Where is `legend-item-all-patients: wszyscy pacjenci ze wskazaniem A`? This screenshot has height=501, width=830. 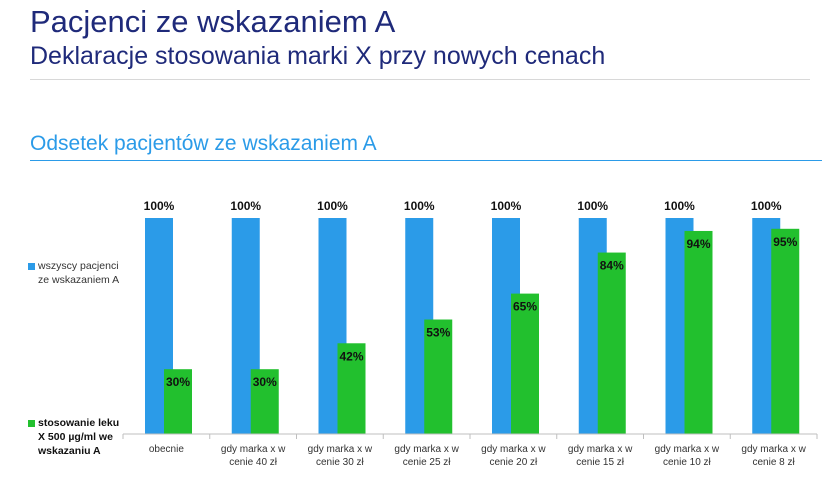 legend-item-all-patients: wszyscy pacjenci ze wskazaniem A is located at coordinates (78, 273).